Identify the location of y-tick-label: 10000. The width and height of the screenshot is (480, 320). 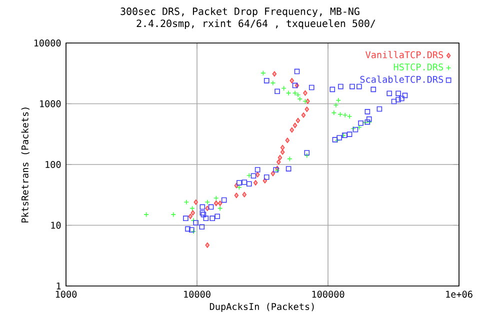
(47, 43).